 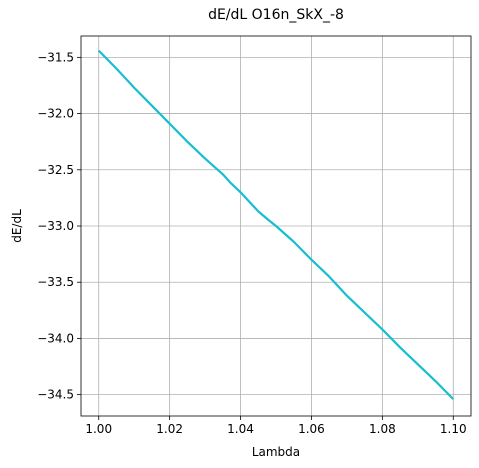 What do you see at coordinates (55, 395) in the screenshot?
I see `y-tick-label: −34.5` at bounding box center [55, 395].